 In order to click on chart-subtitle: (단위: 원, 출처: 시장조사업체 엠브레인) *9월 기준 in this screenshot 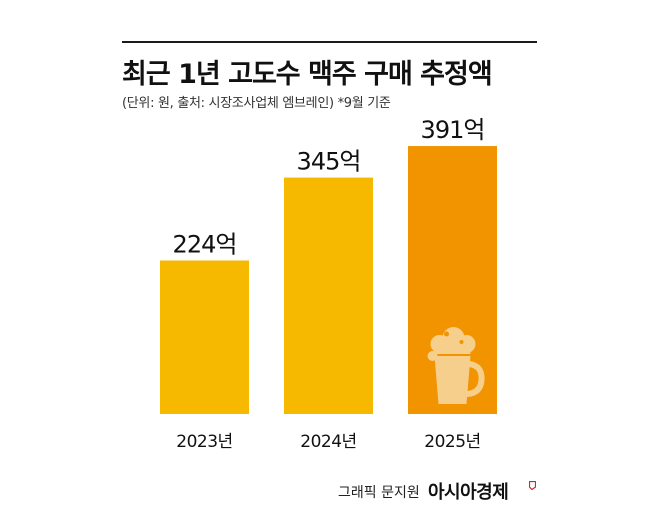, I will do `click(256, 103)`.